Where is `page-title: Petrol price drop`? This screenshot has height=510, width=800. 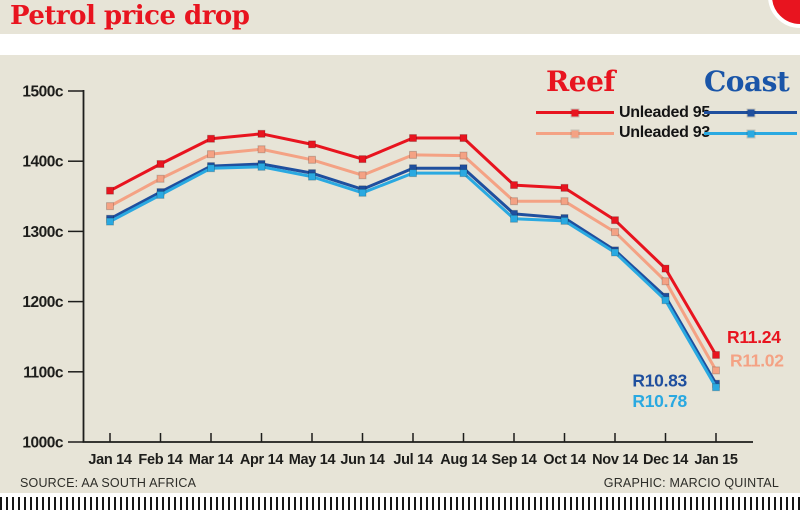 page-title: Petrol price drop is located at coordinates (130, 16).